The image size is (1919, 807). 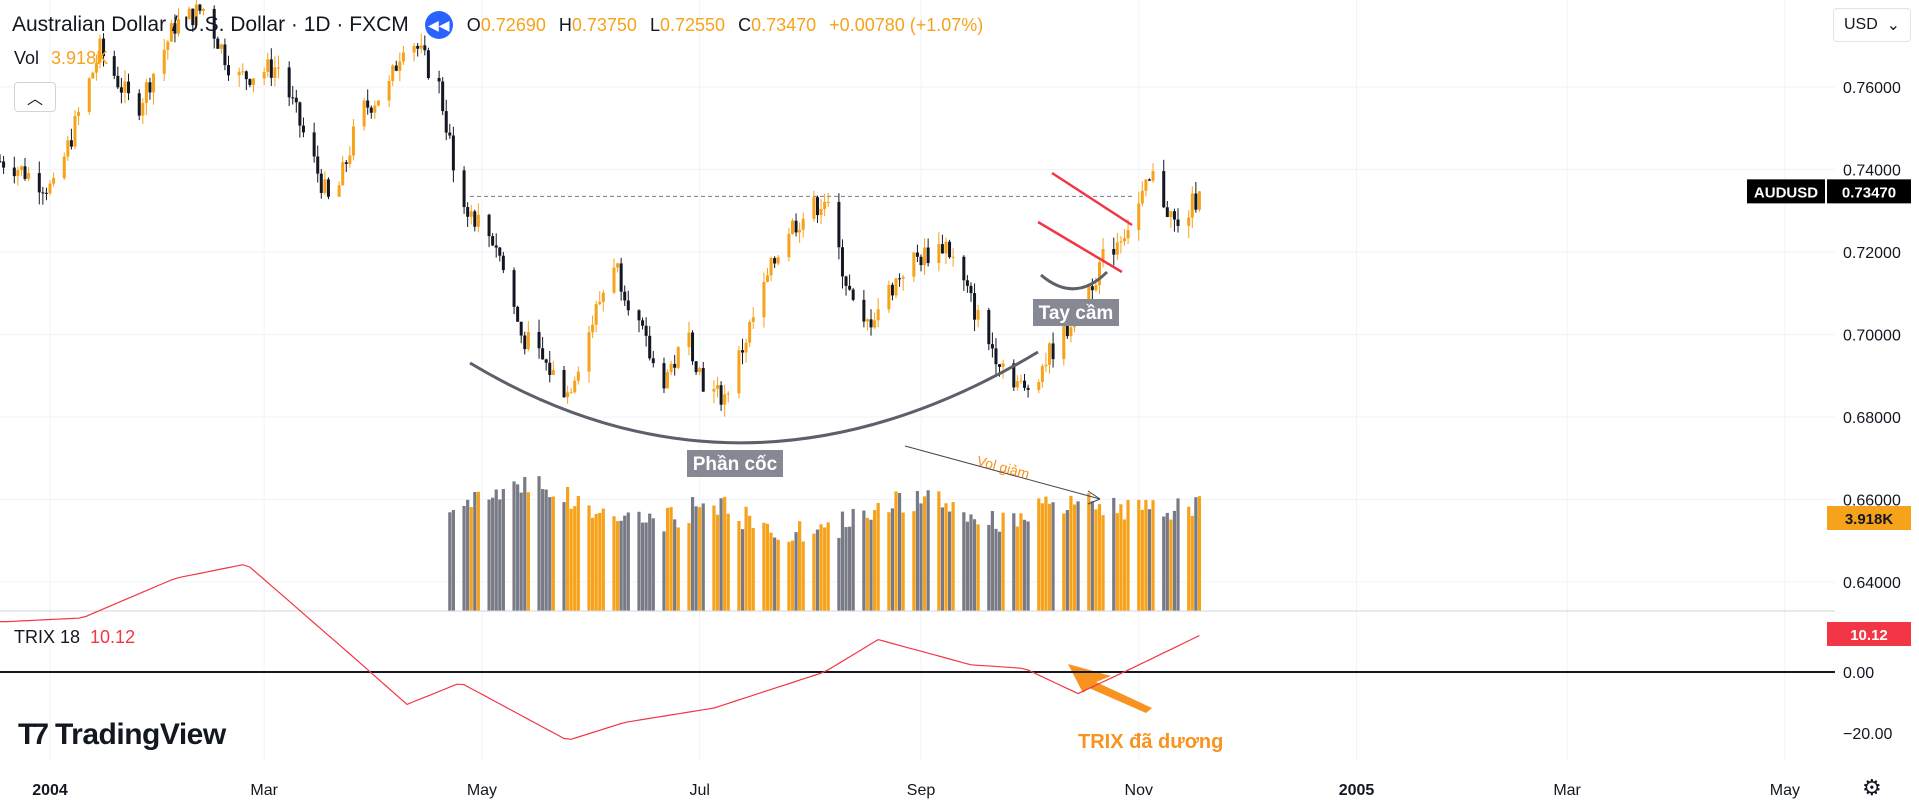 I want to click on price-tick-2: 0.72000, so click(x=1872, y=253).